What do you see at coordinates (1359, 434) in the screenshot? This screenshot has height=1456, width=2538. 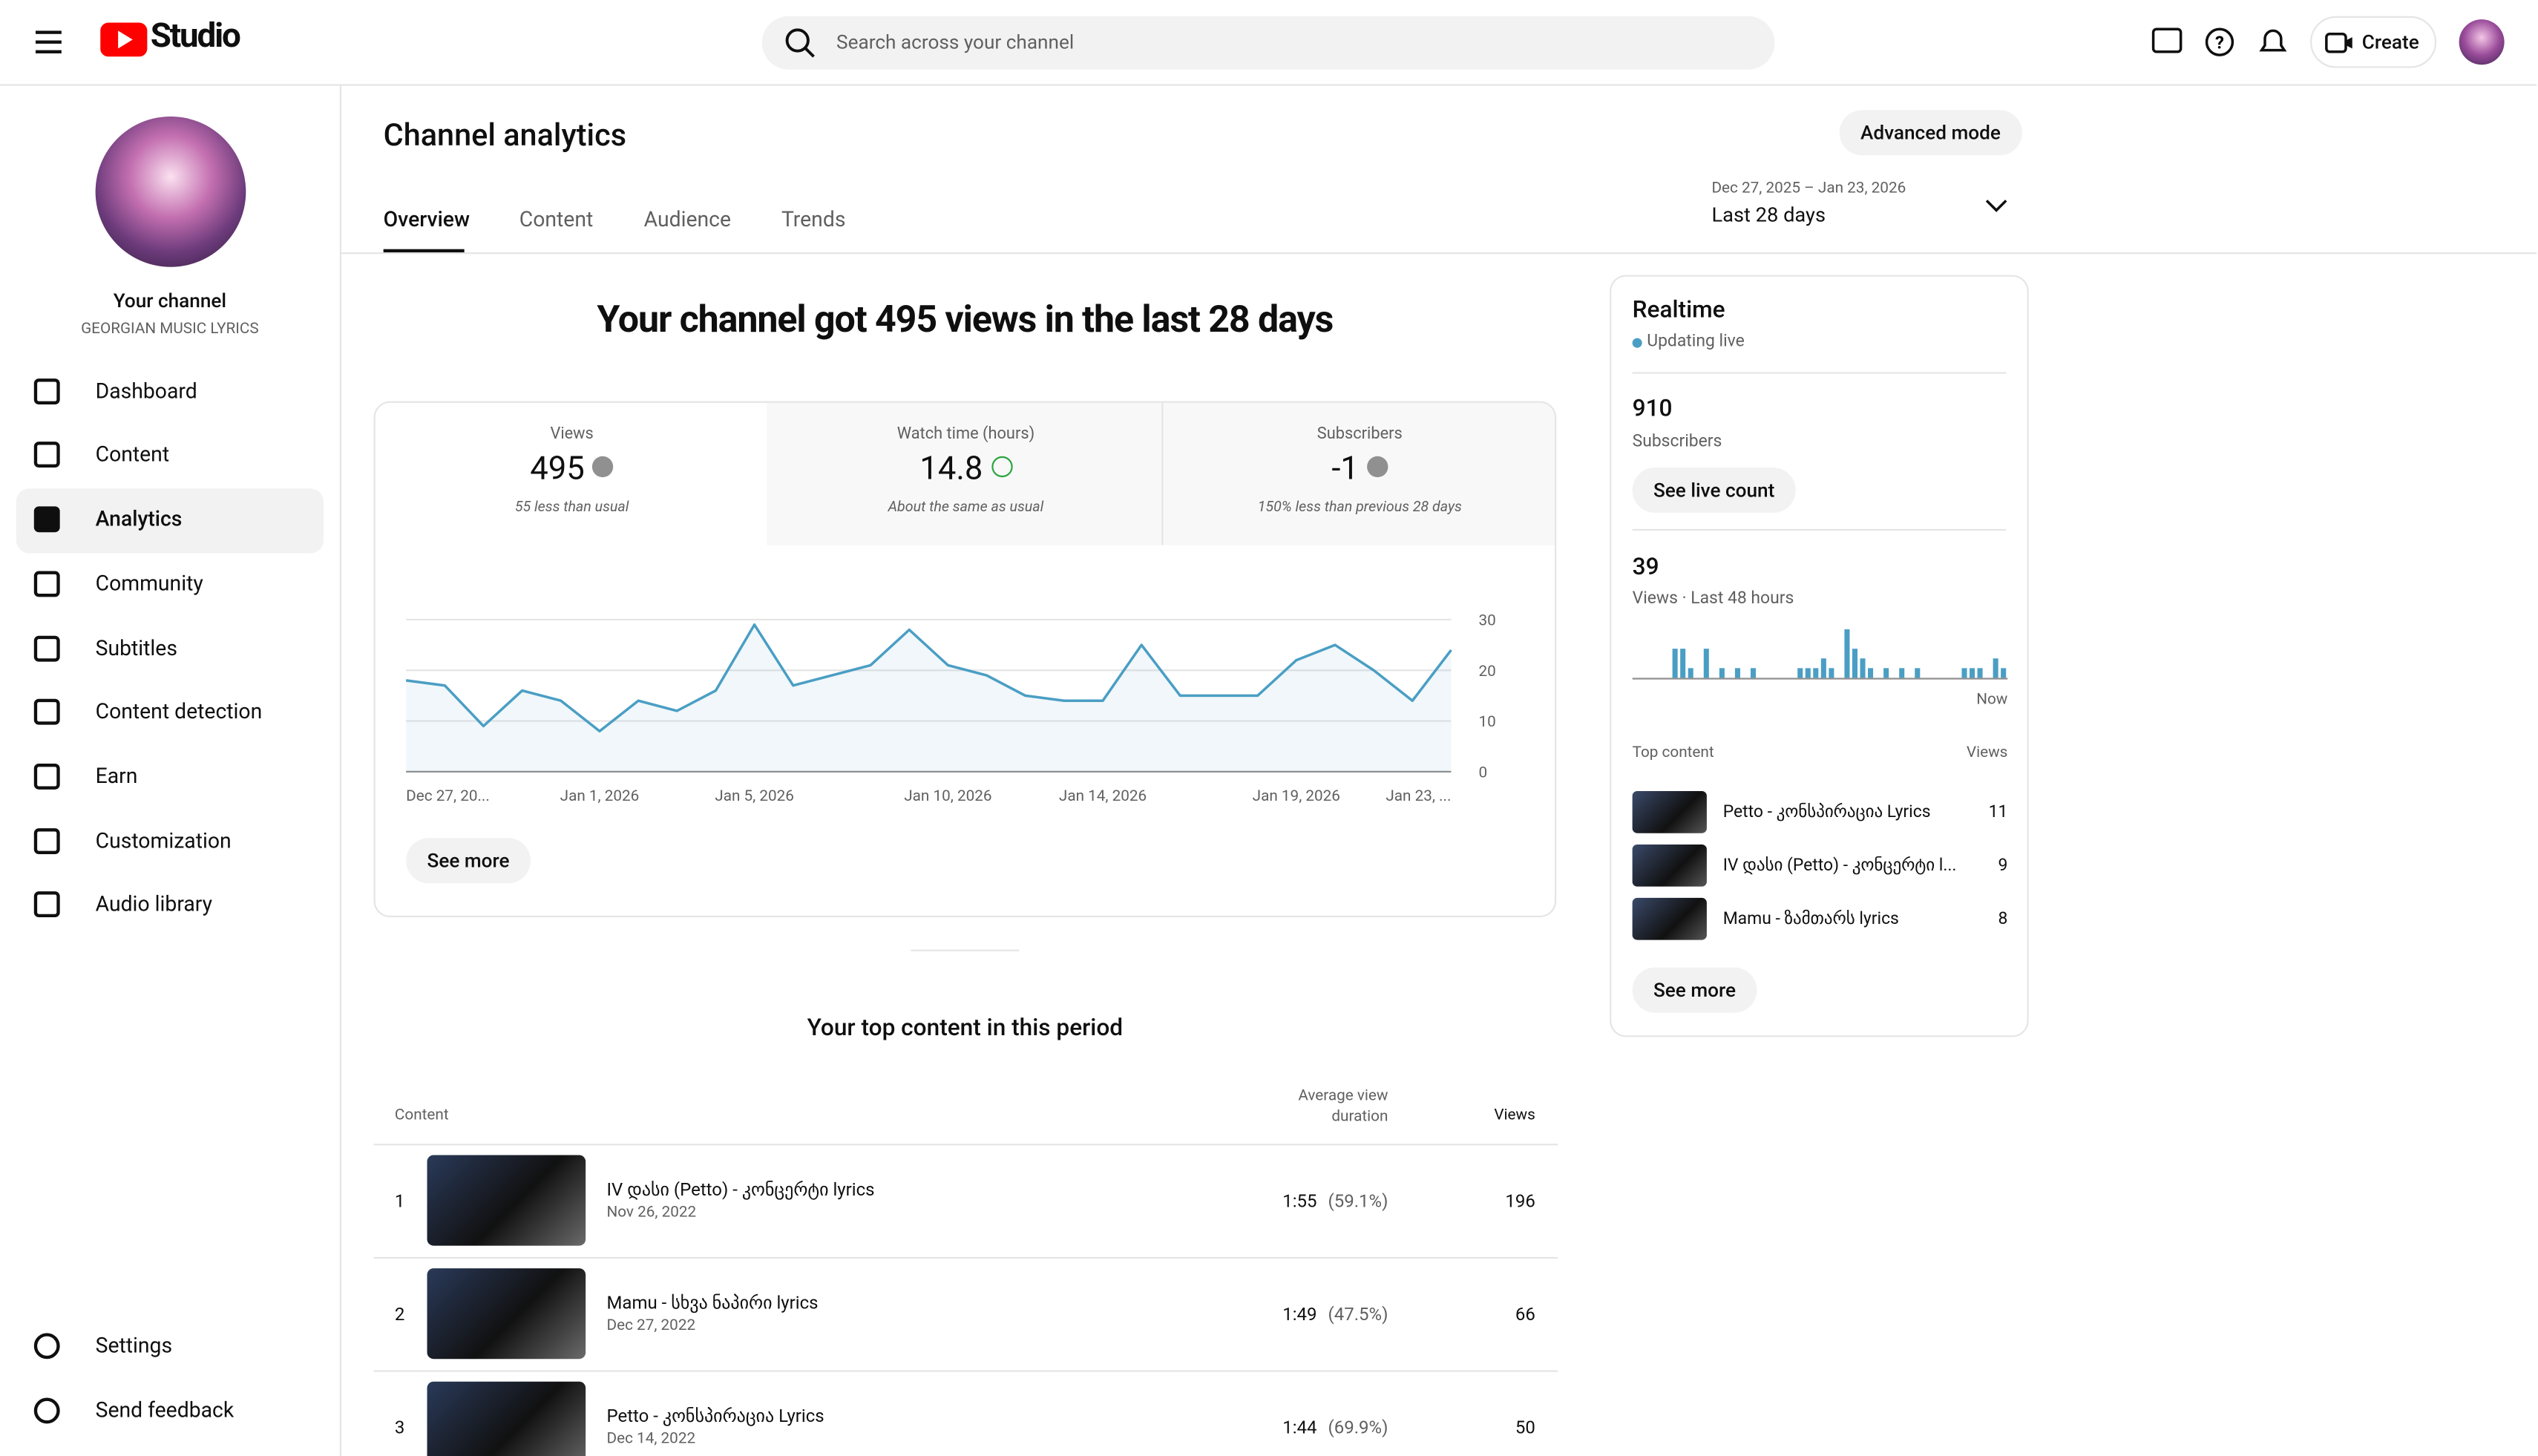 I see `metric-label: Subscribers` at bounding box center [1359, 434].